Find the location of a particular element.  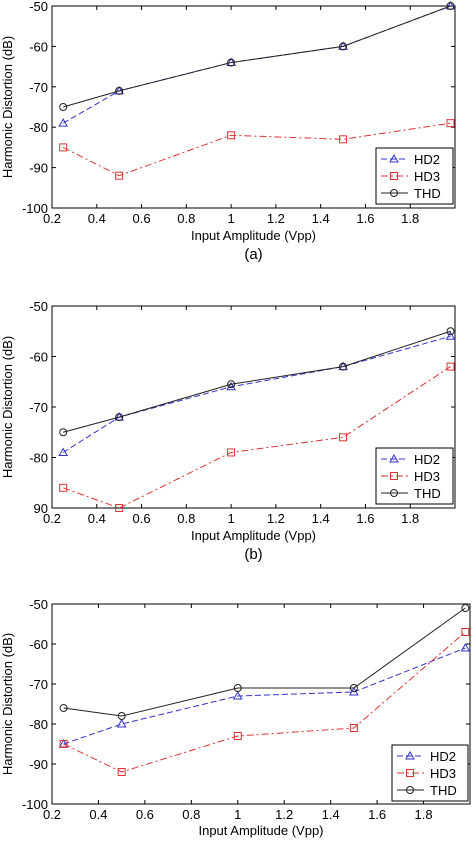

figure-caption: (a) is located at coordinates (253, 254).